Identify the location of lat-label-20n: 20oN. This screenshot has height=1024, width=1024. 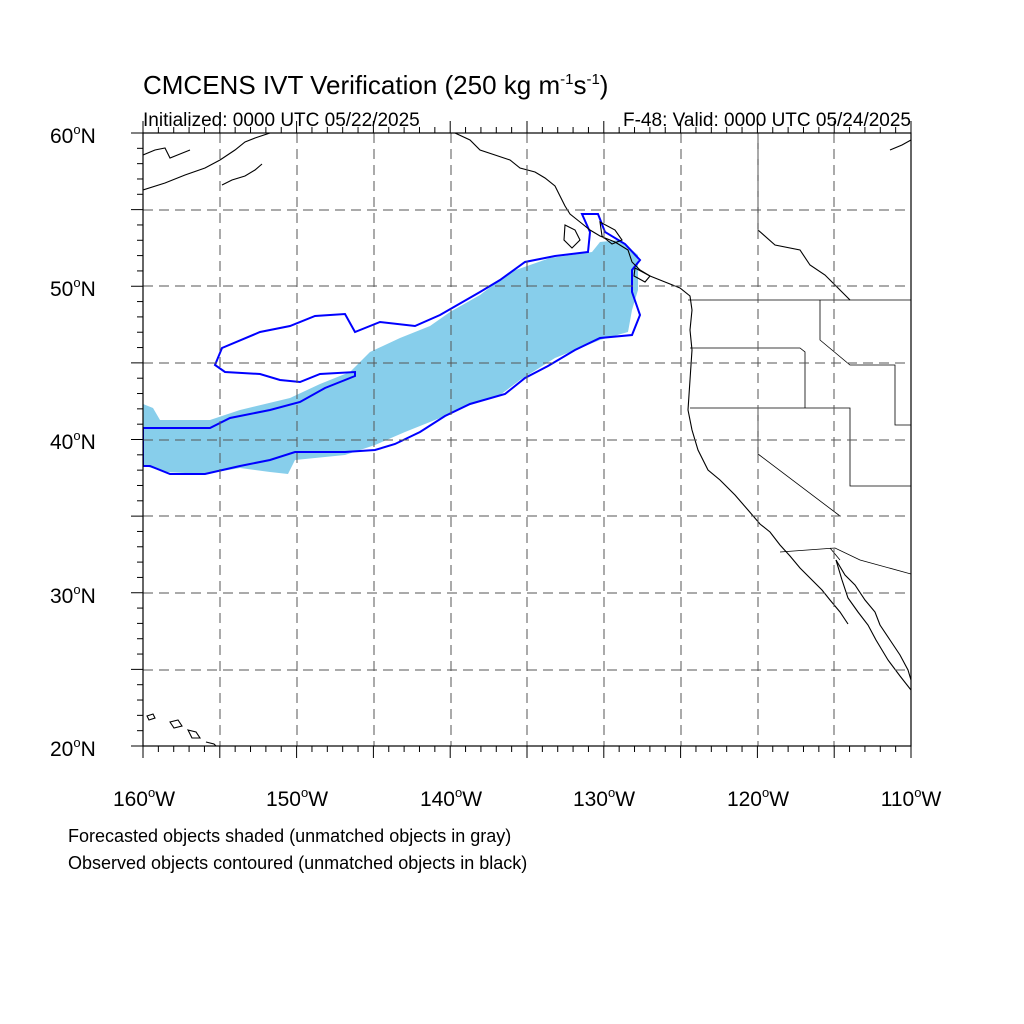
(73, 748).